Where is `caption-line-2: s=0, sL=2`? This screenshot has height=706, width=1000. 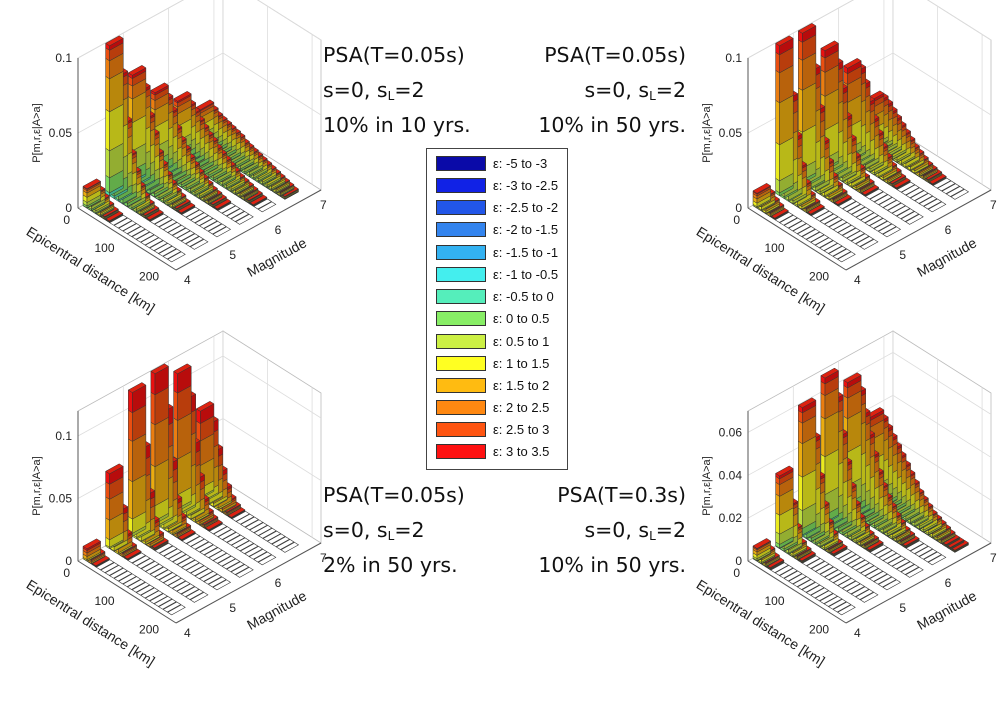
caption-line-2: s=0, sL=2 is located at coordinates (374, 530).